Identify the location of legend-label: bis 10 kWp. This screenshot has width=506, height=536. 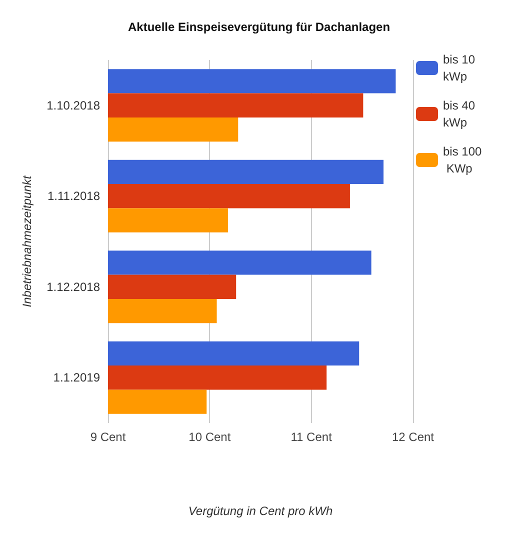
(460, 68).